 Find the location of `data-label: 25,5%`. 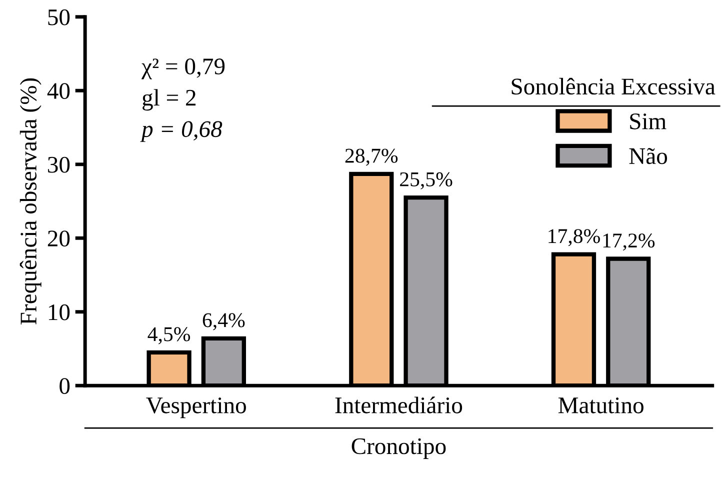

data-label: 25,5% is located at coordinates (426, 181).